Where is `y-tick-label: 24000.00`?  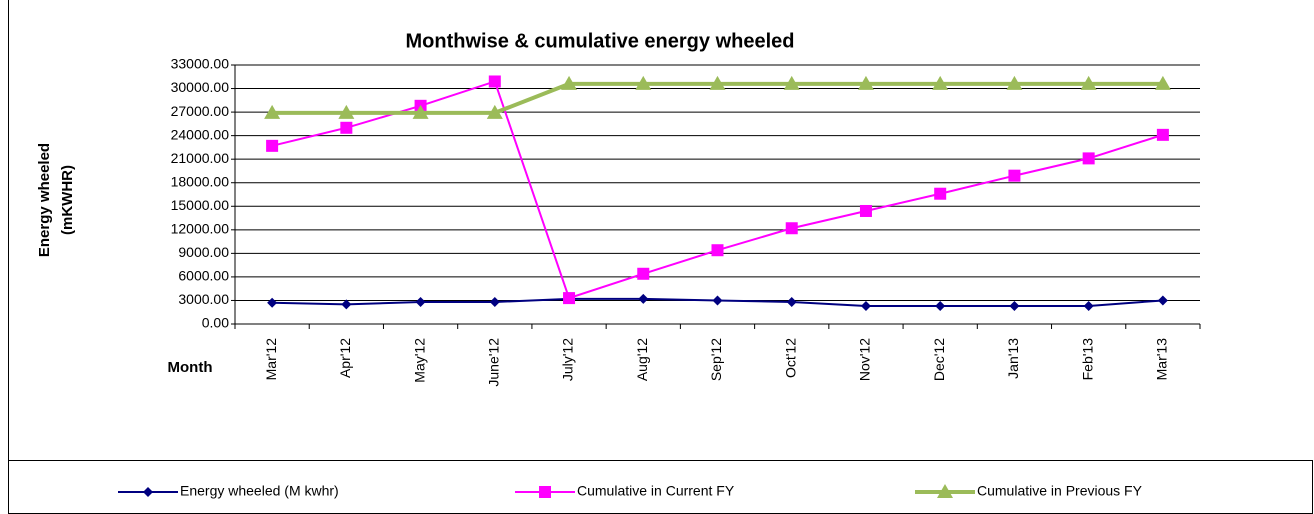
y-tick-label: 24000.00 is located at coordinates (200, 134).